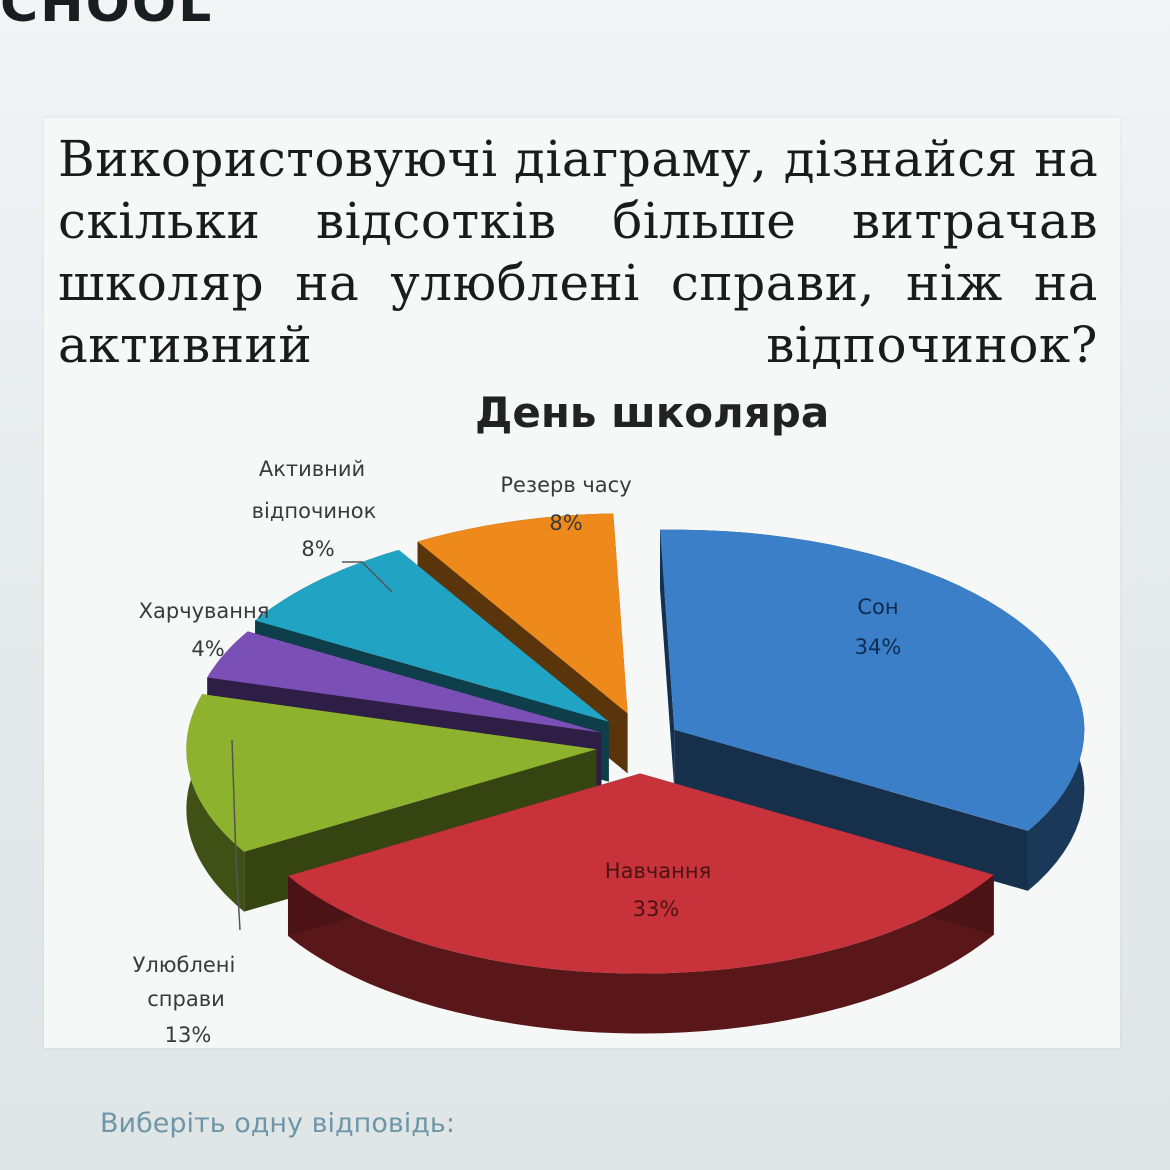  Describe the element at coordinates (578, 283) in the screenshot. I see `question-line-3: школяр на улюблені справи, ніж на` at that location.